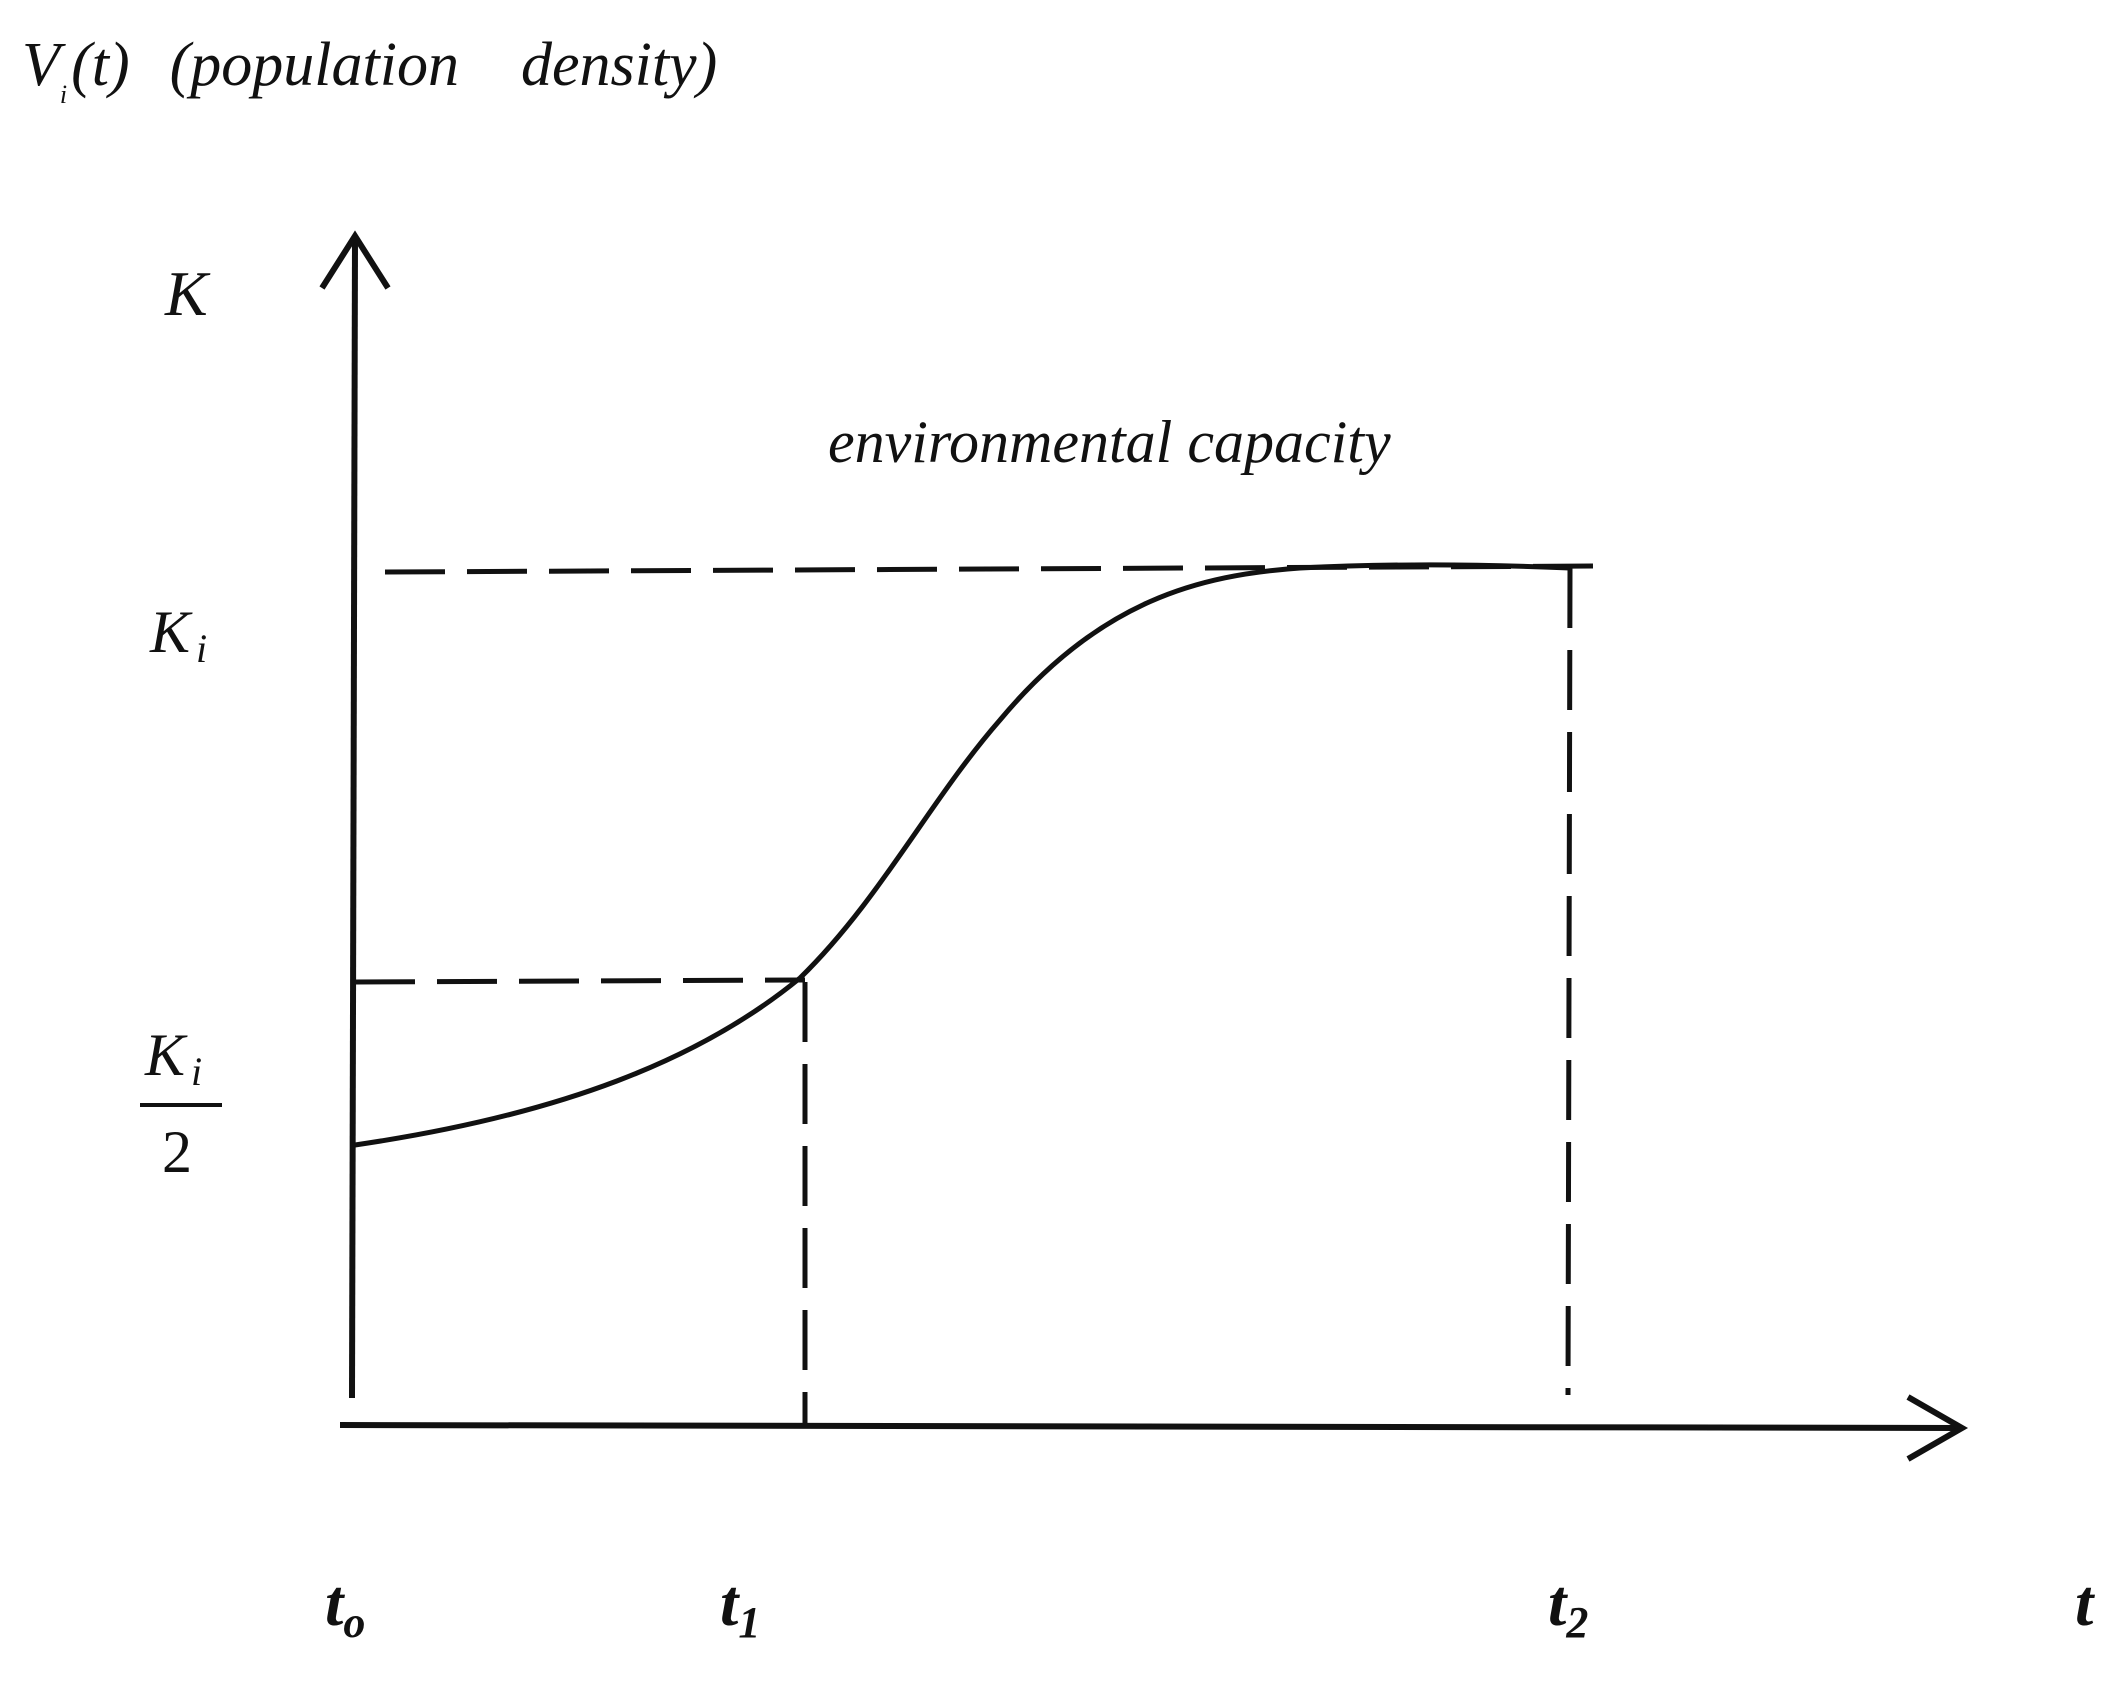  What do you see at coordinates (354, 1622) in the screenshot?
I see `x-tick-t0-subscript: o` at bounding box center [354, 1622].